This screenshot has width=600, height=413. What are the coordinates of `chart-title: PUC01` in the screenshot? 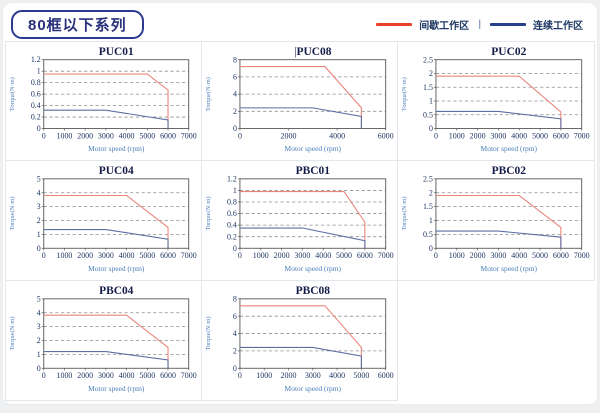 It's located at (116, 52).